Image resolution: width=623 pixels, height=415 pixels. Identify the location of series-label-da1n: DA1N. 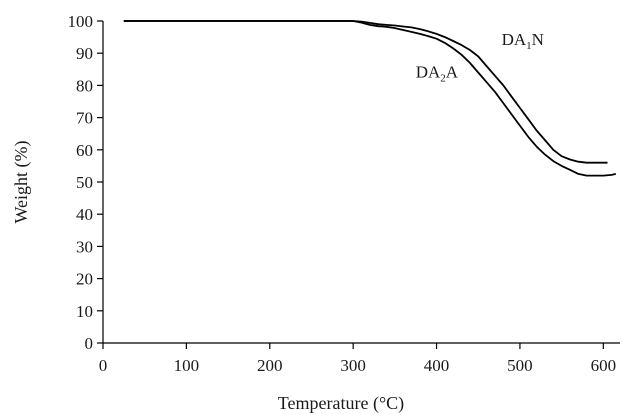
(523, 41).